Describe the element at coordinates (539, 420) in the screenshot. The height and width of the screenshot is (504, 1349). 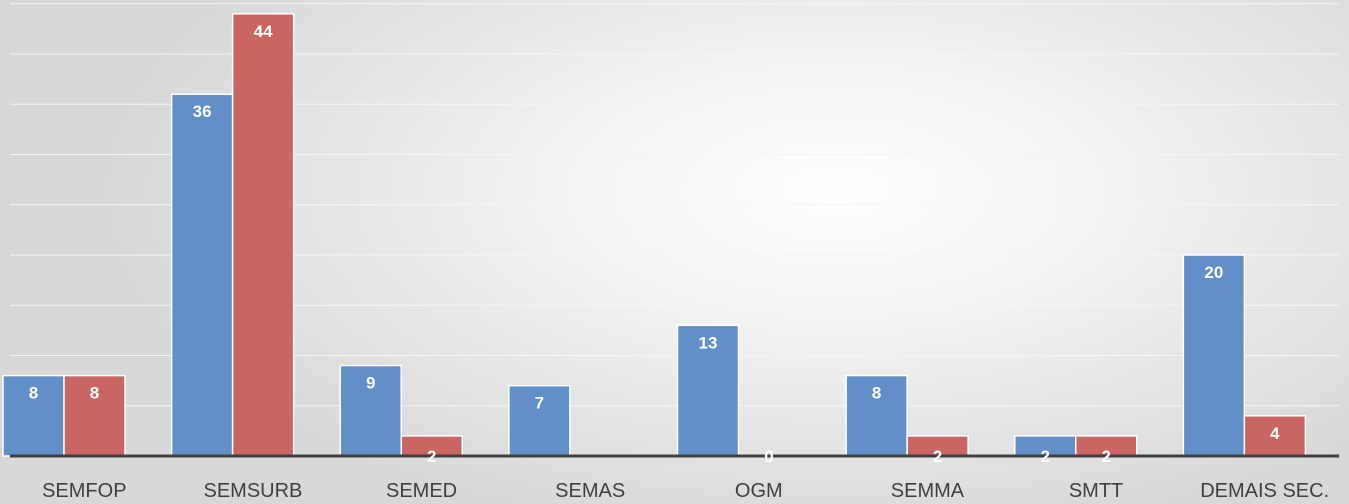
I see `bar-series-1-semas` at that location.